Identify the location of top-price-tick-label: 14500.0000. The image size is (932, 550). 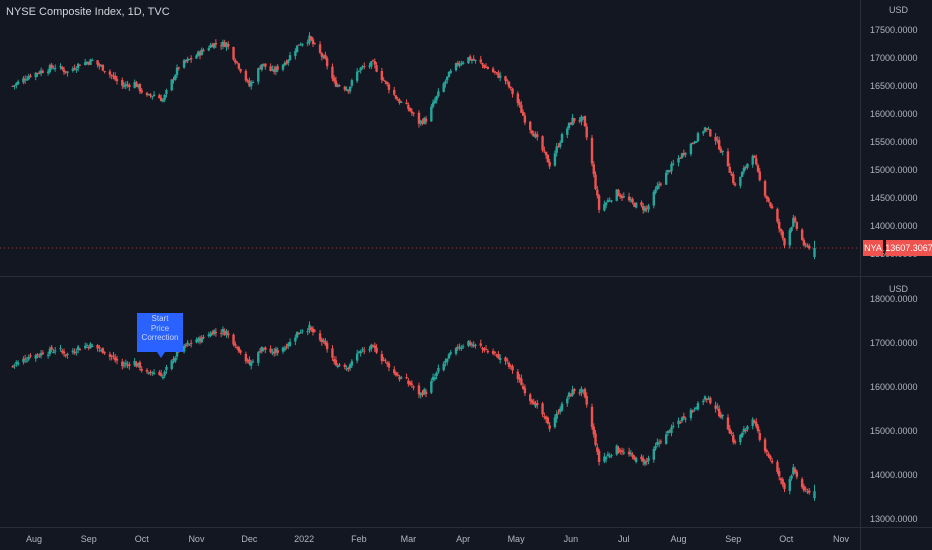
(894, 198).